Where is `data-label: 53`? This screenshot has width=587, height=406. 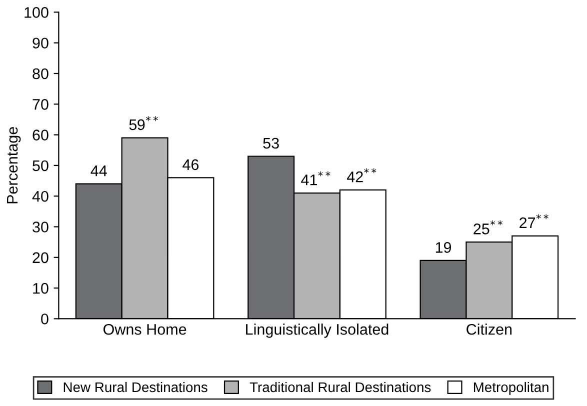 data-label: 53 is located at coordinates (271, 143).